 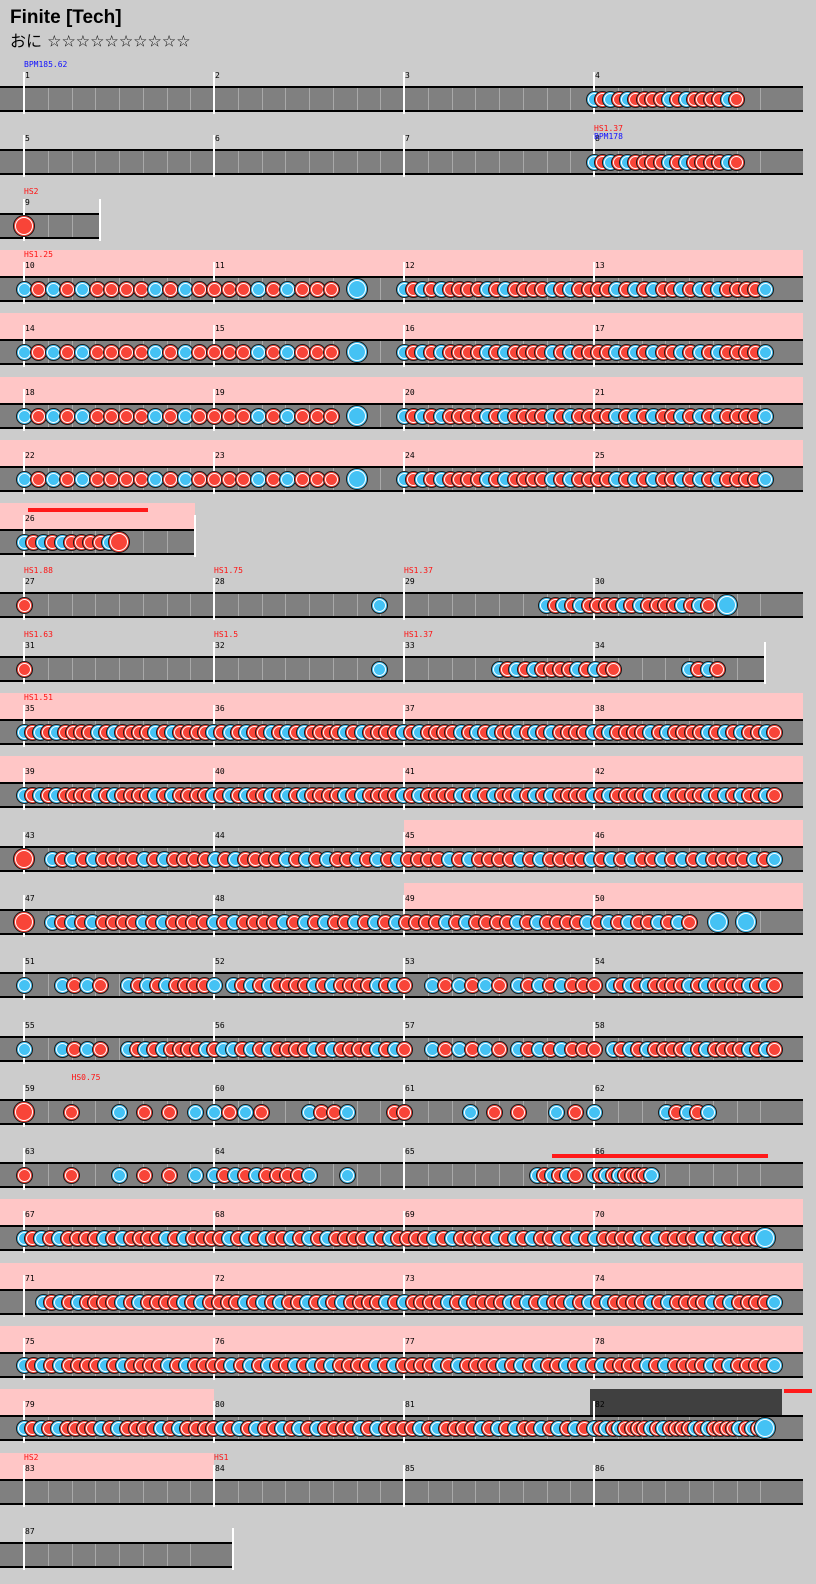 What do you see at coordinates (600, 961) in the screenshot?
I see `bar-number: 54` at bounding box center [600, 961].